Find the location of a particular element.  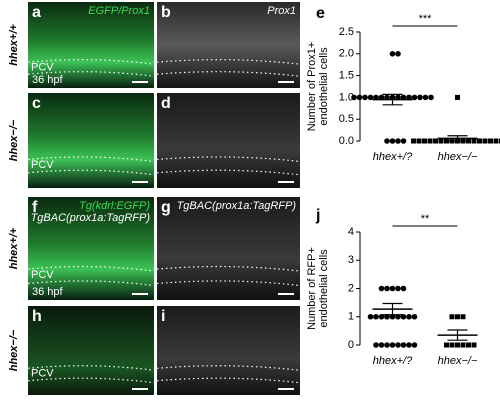

panel-letter: g is located at coordinates (166, 207).